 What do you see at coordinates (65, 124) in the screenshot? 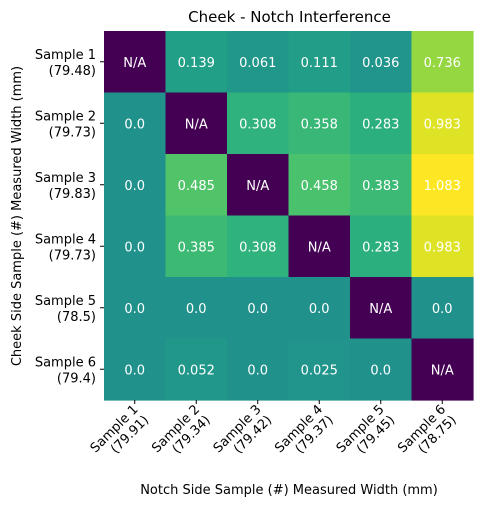
I see `y-tick-label: Sample 2 (79.73)` at bounding box center [65, 124].